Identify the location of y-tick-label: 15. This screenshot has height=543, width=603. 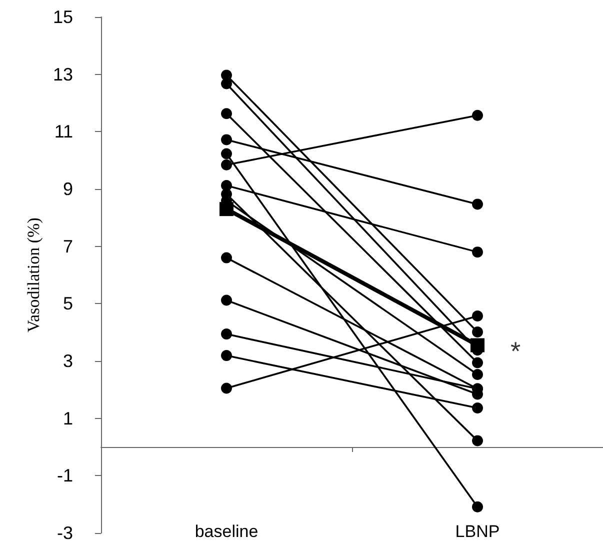
(62, 17).